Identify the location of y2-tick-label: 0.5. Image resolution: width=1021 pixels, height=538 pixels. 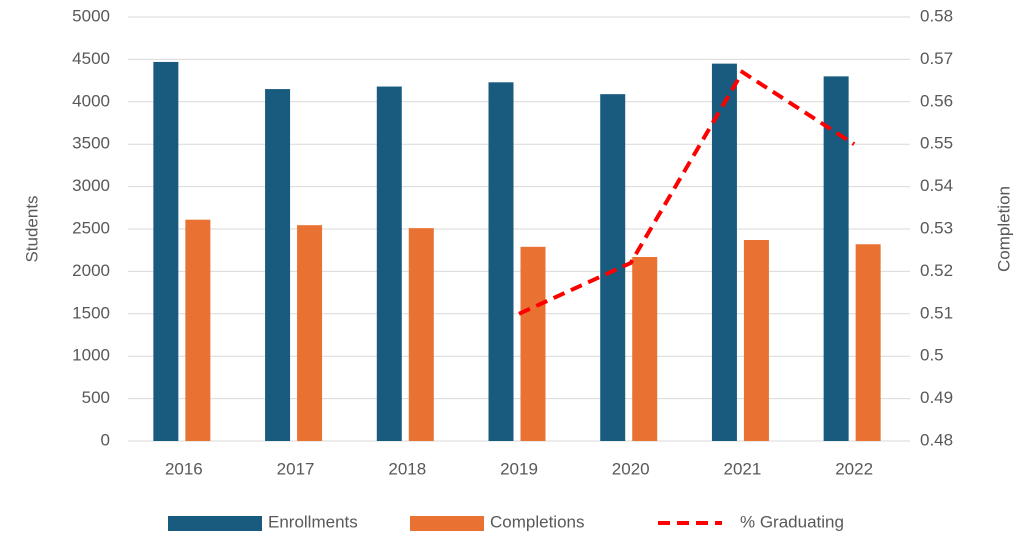
(932, 355).